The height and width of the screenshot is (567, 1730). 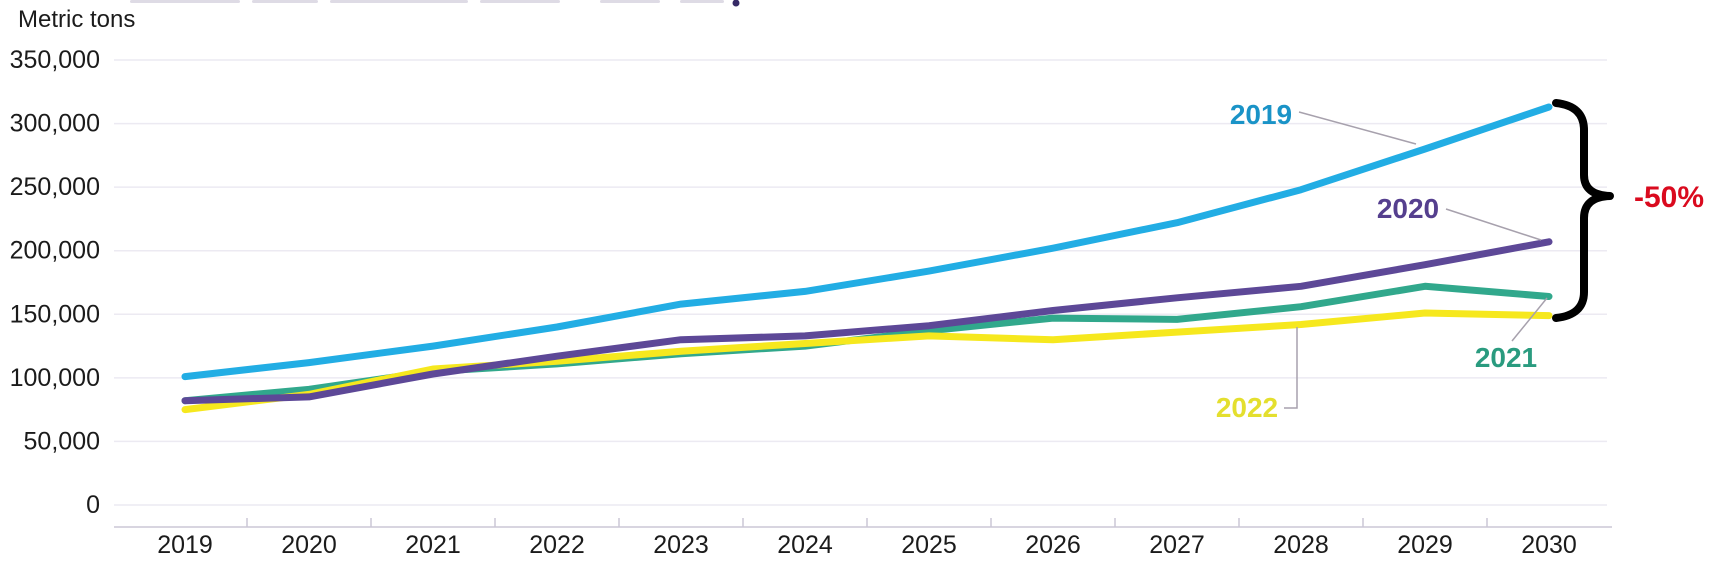 What do you see at coordinates (55, 124) in the screenshot?
I see `y-tick-label: 300,000` at bounding box center [55, 124].